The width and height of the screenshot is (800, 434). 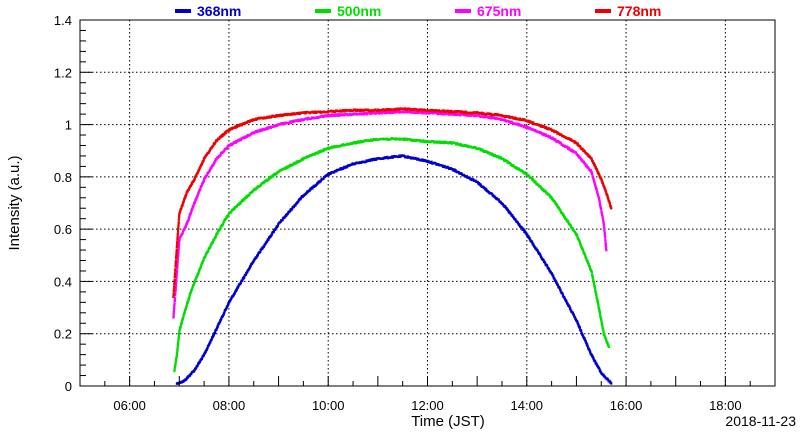 I want to click on x-tick-label: 14:00, so click(x=527, y=405).